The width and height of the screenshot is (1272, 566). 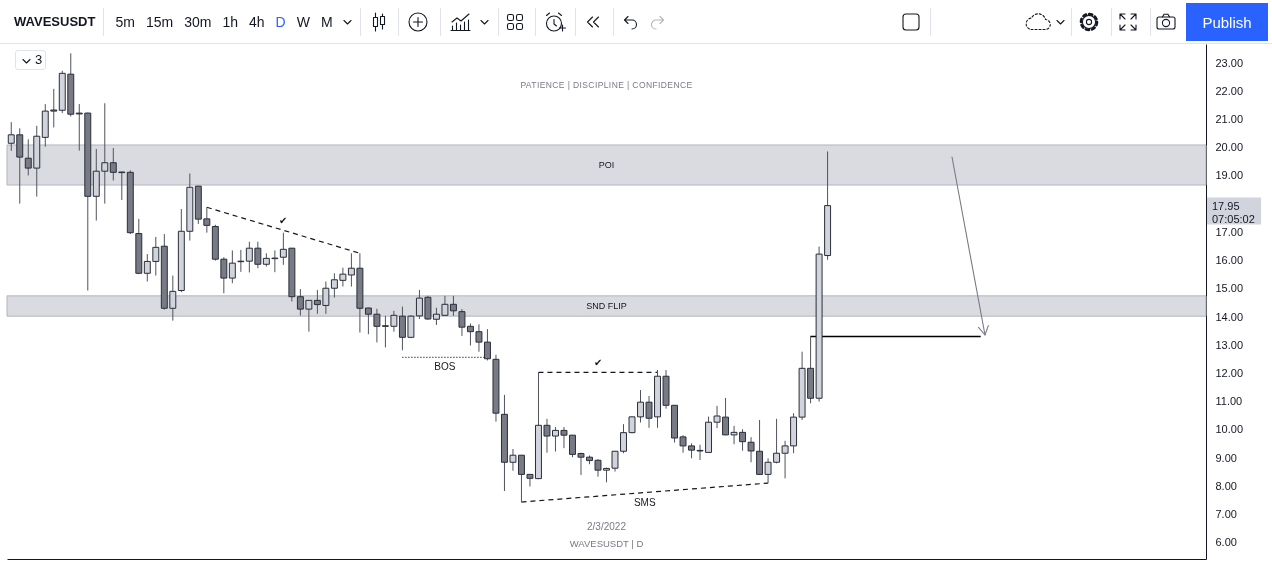 What do you see at coordinates (257, 21) in the screenshot?
I see `text: 4h` at bounding box center [257, 21].